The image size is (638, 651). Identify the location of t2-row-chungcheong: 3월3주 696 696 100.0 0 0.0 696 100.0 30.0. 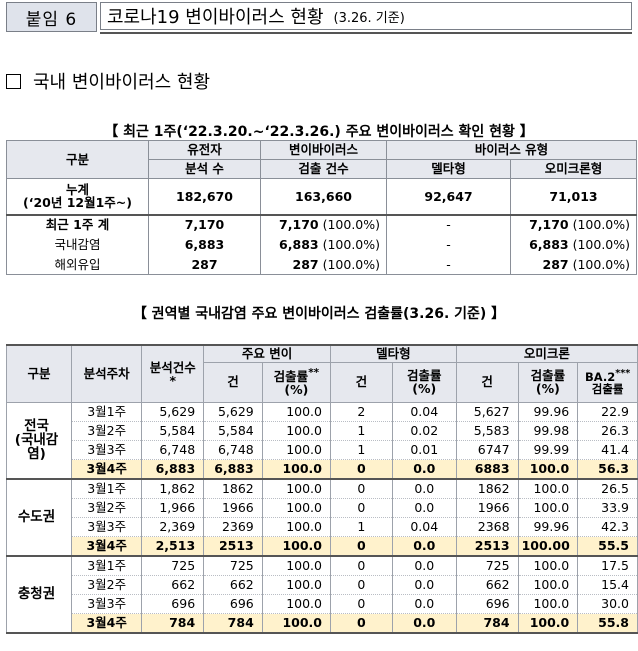
(322, 604).